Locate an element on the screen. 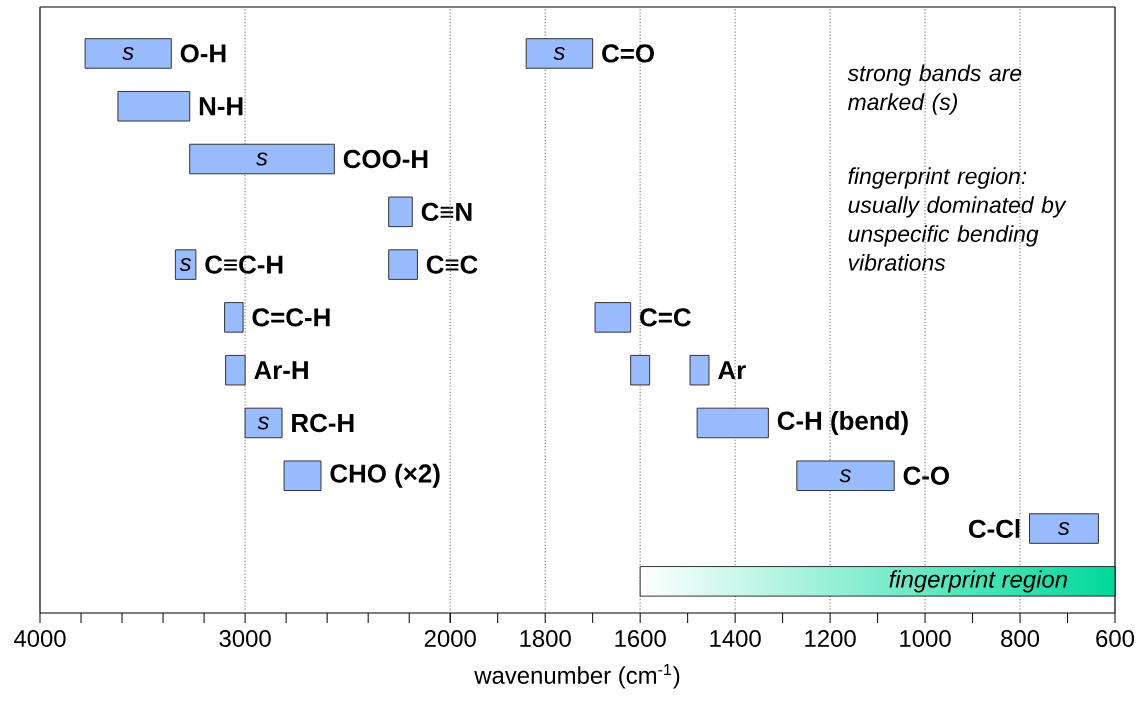 The height and width of the screenshot is (718, 1140). series-label: C-H (bend) is located at coordinates (842, 423).